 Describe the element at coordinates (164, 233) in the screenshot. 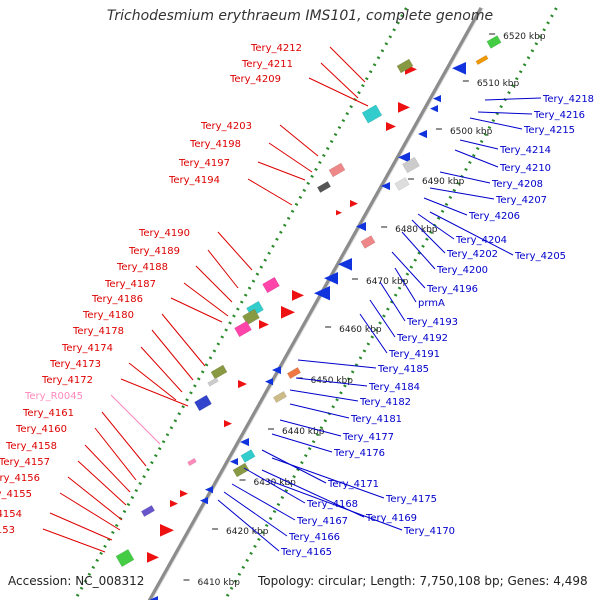

I see `gene-label-left: Tery_4190` at that location.